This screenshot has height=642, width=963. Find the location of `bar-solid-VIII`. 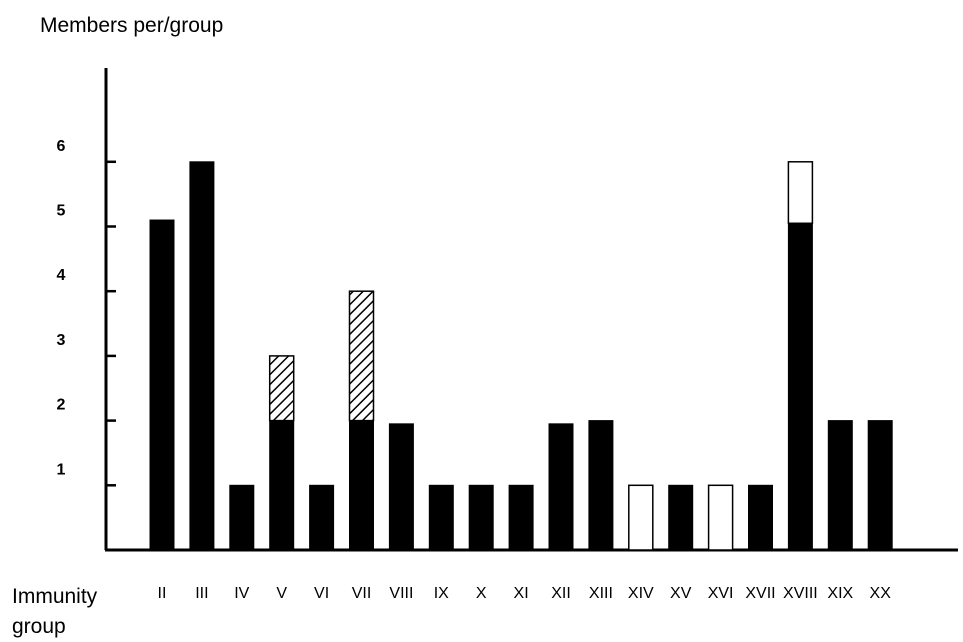

bar-solid-VIII is located at coordinates (401, 487).